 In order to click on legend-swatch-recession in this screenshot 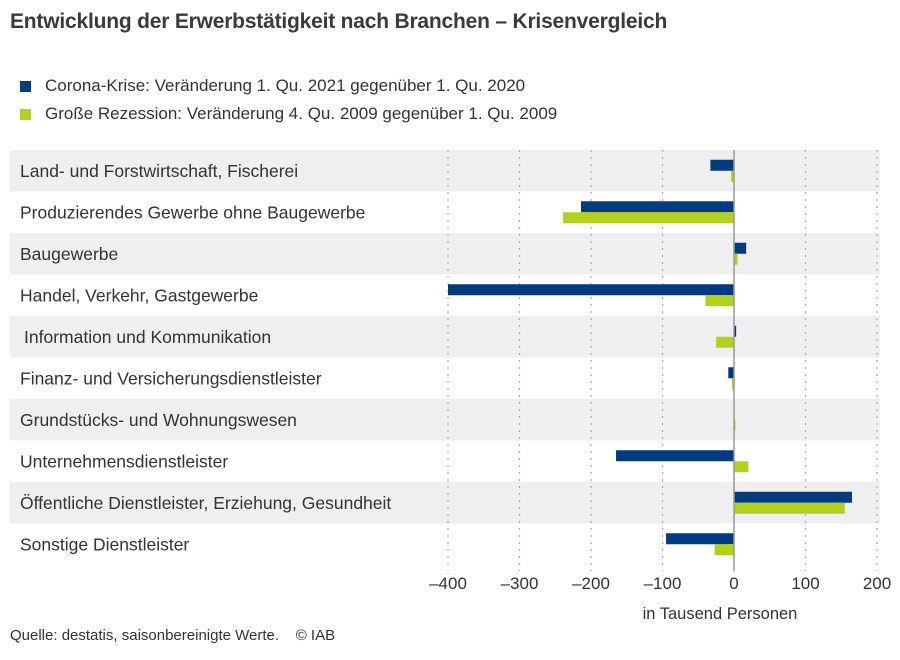, I will do `click(25, 114)`.